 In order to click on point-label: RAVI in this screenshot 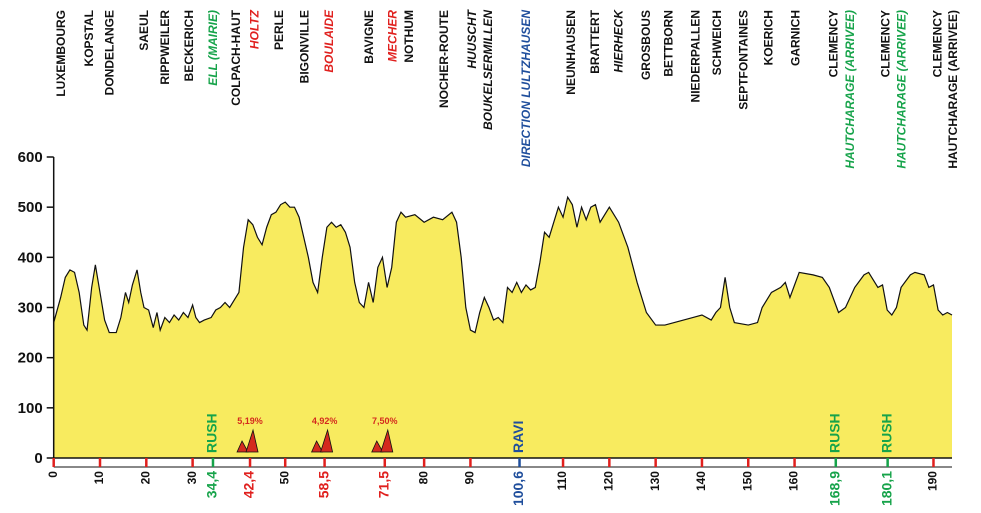, I will do `click(518, 437)`.